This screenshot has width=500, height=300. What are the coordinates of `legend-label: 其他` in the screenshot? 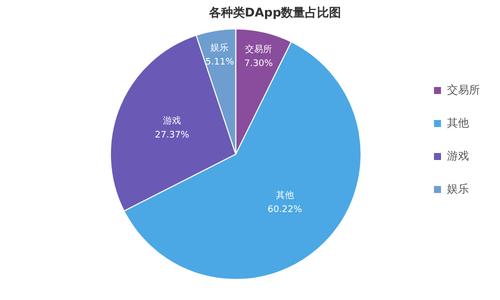 It's located at (458, 123).